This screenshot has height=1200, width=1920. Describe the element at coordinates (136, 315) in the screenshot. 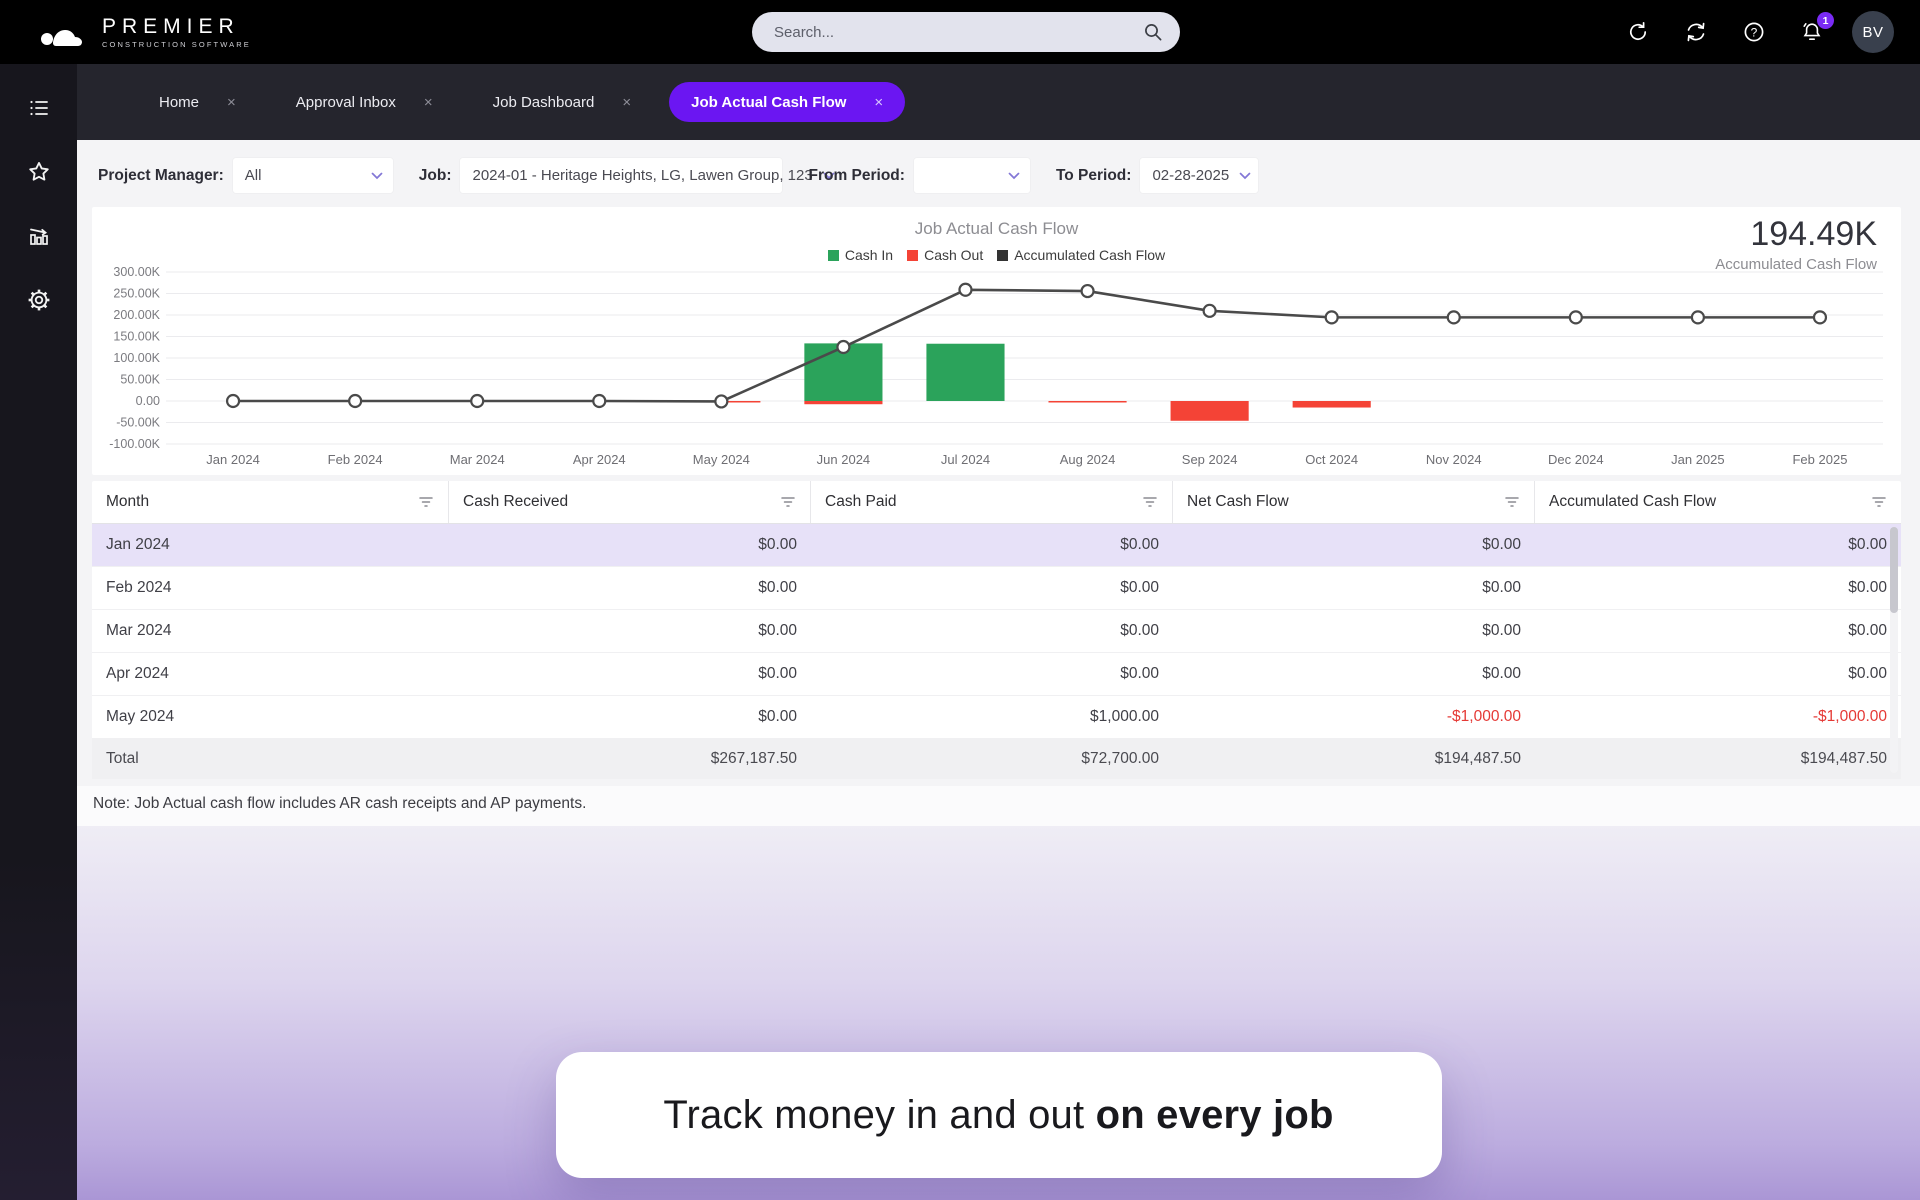

I see `svg-text: 200.00K` at that location.